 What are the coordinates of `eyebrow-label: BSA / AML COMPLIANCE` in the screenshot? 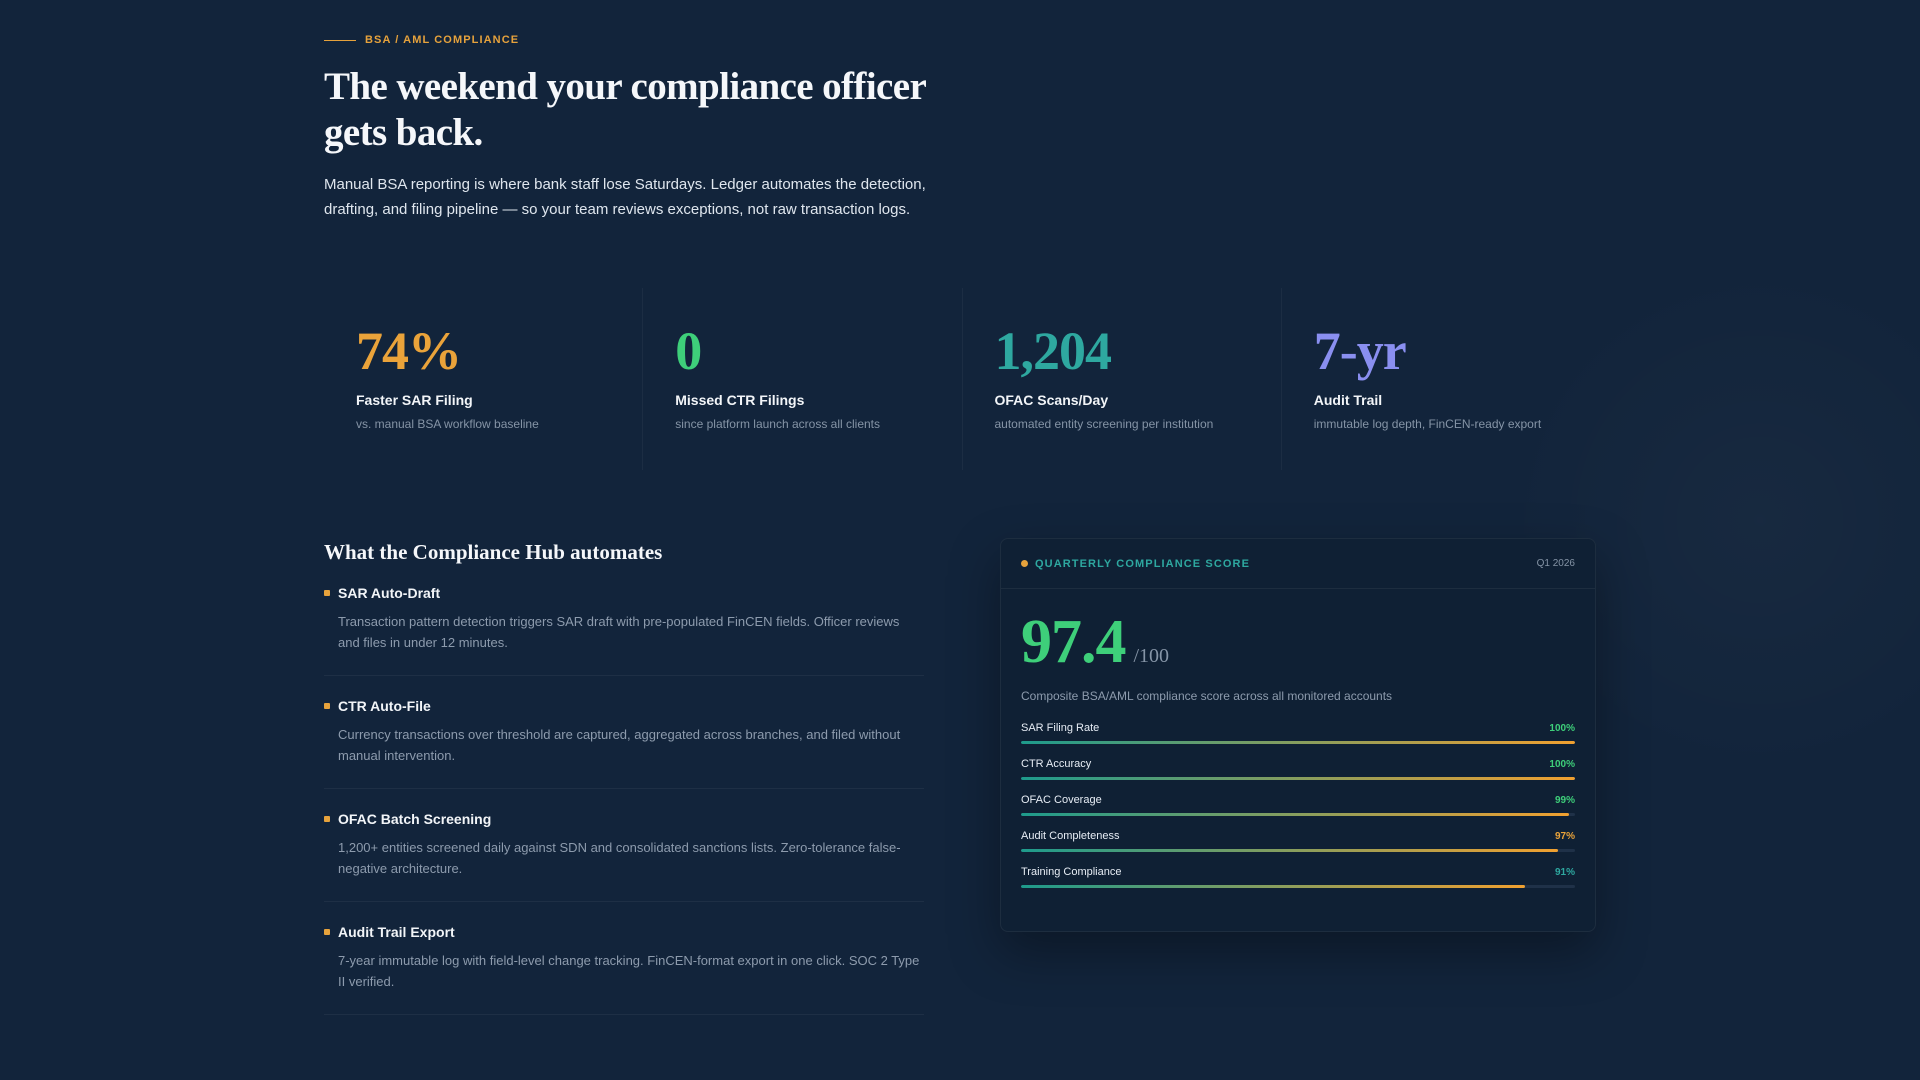 It's located at (442, 40).